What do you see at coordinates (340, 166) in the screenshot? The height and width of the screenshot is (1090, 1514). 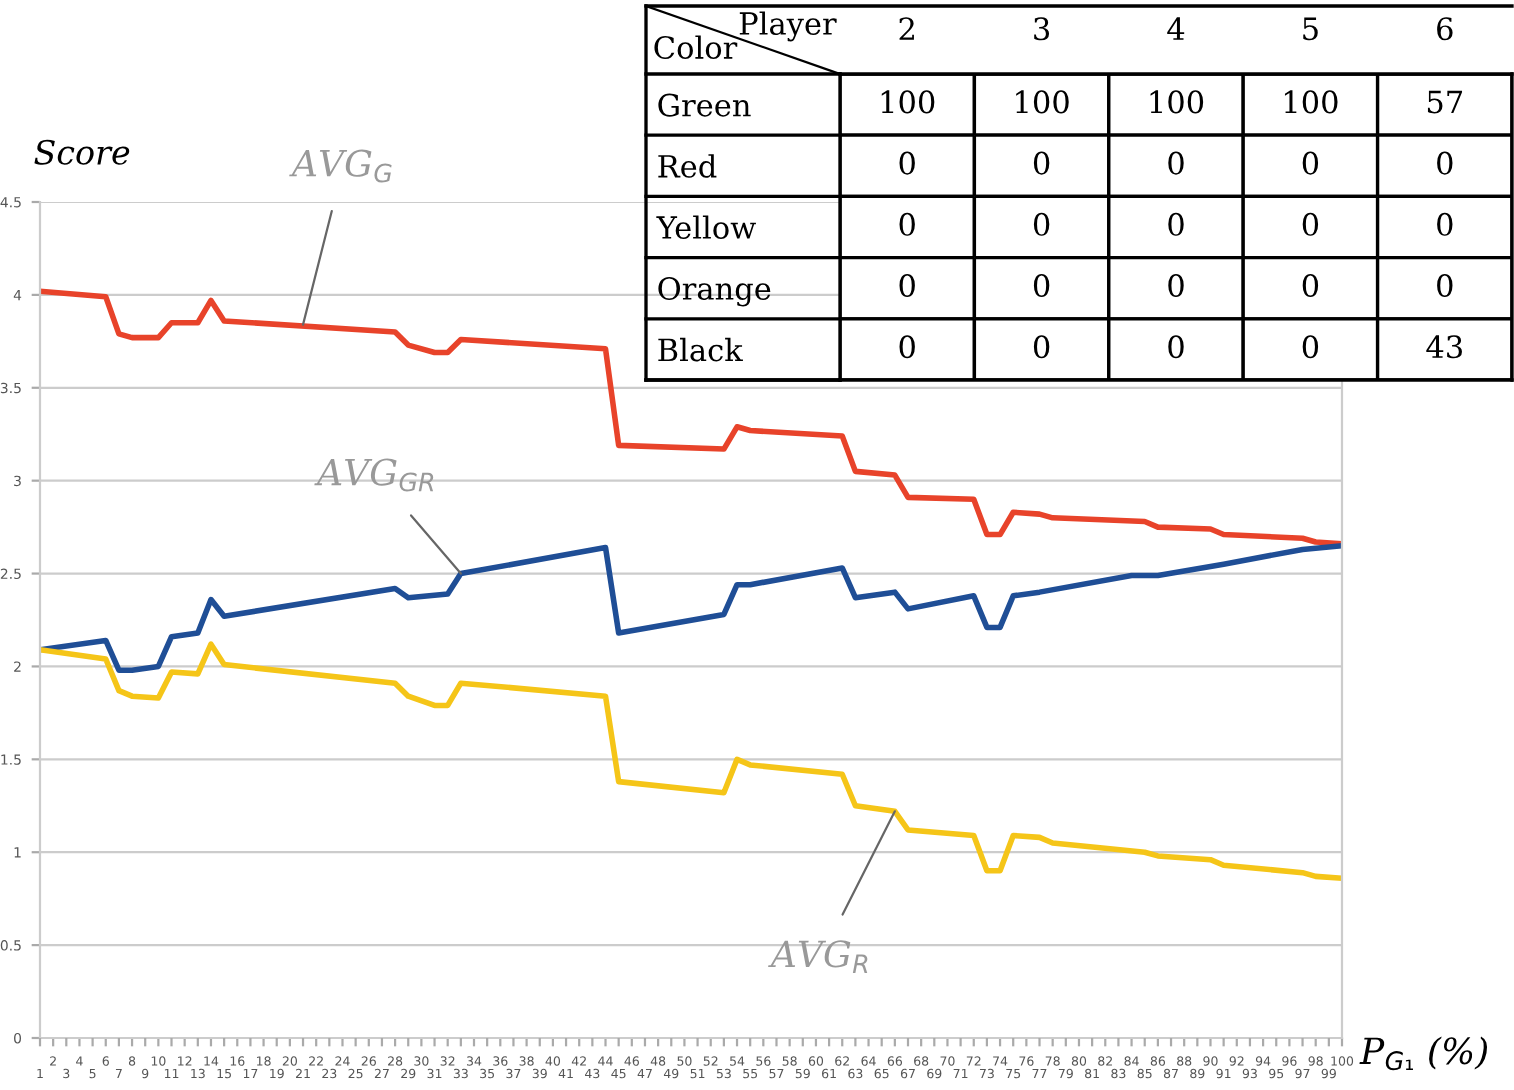 I see `annotation: AVG$_{G}$` at bounding box center [340, 166].